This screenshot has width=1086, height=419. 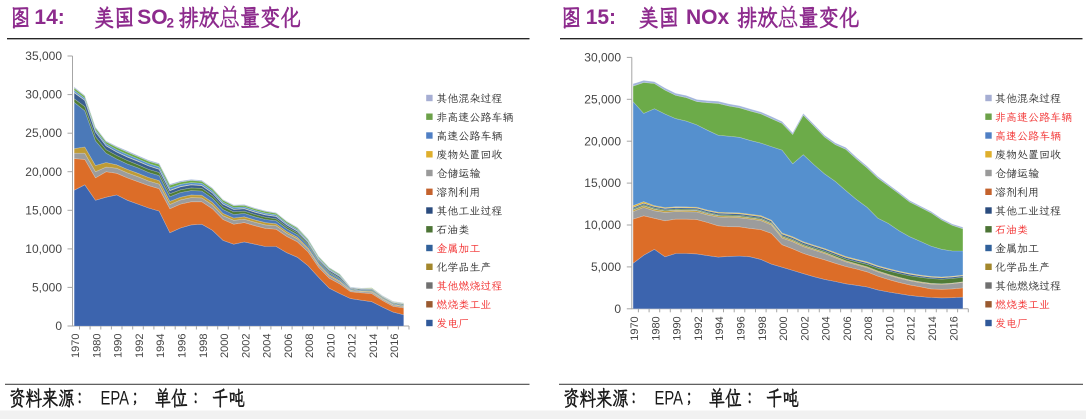 I want to click on svg-text: 15:, so click(x=601, y=17).